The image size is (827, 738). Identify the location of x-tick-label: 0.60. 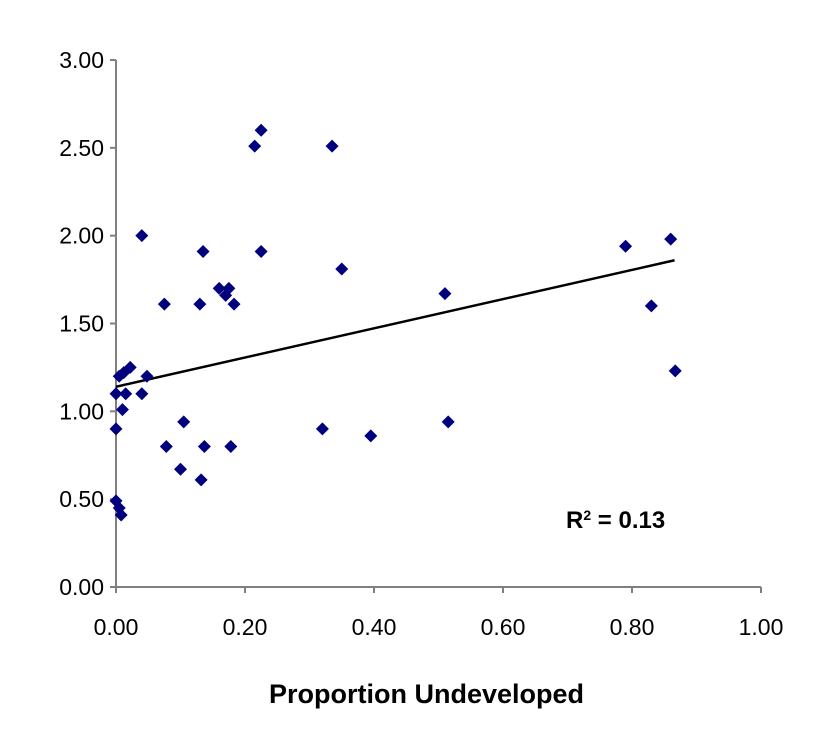
(503, 627).